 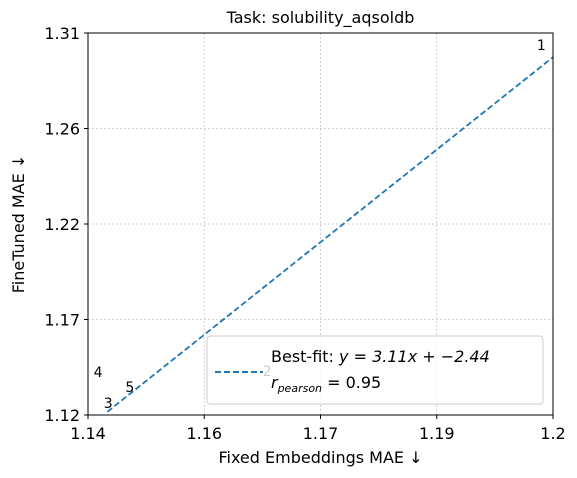 I want to click on legend-pearson-symbol: r, so click(x=275, y=382).